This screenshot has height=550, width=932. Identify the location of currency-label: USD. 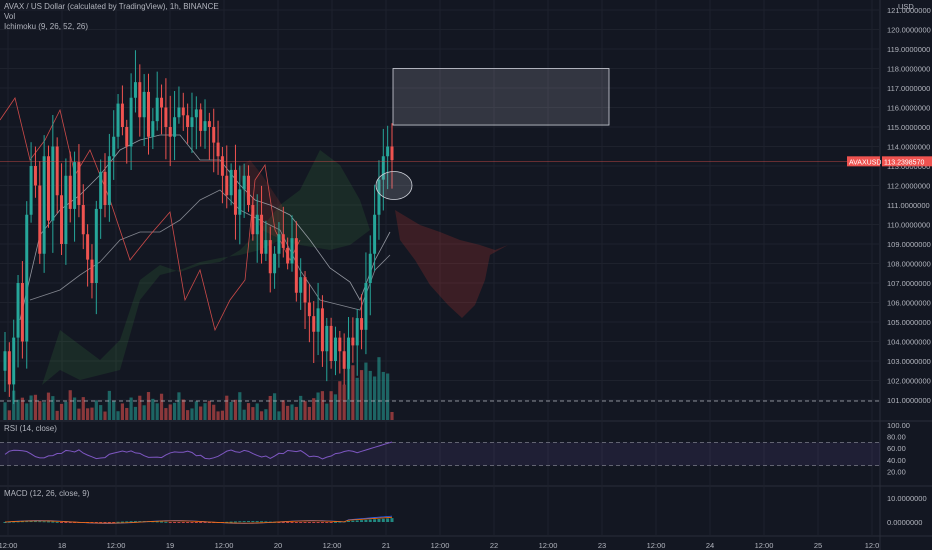
(906, 6).